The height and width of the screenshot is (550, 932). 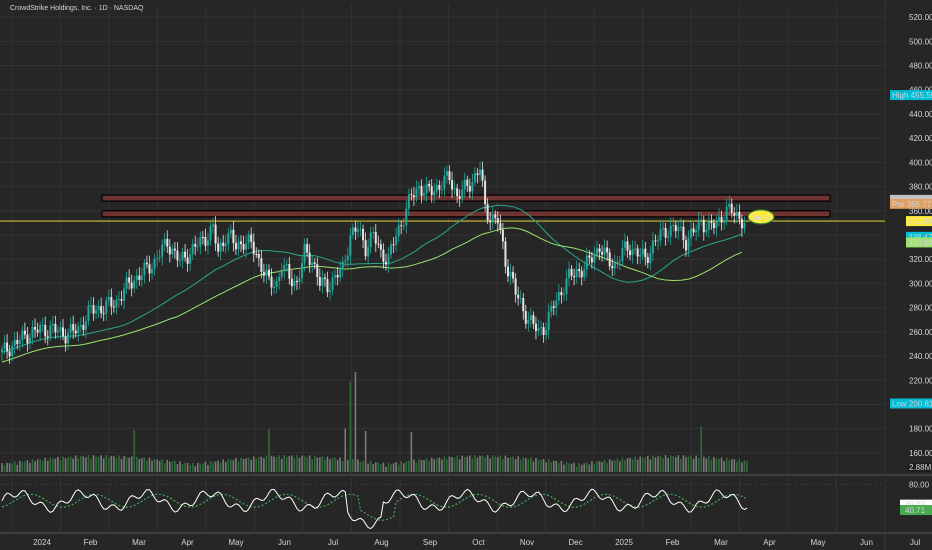 What do you see at coordinates (374, 507) in the screenshot?
I see `rsi-ma-line` at bounding box center [374, 507].